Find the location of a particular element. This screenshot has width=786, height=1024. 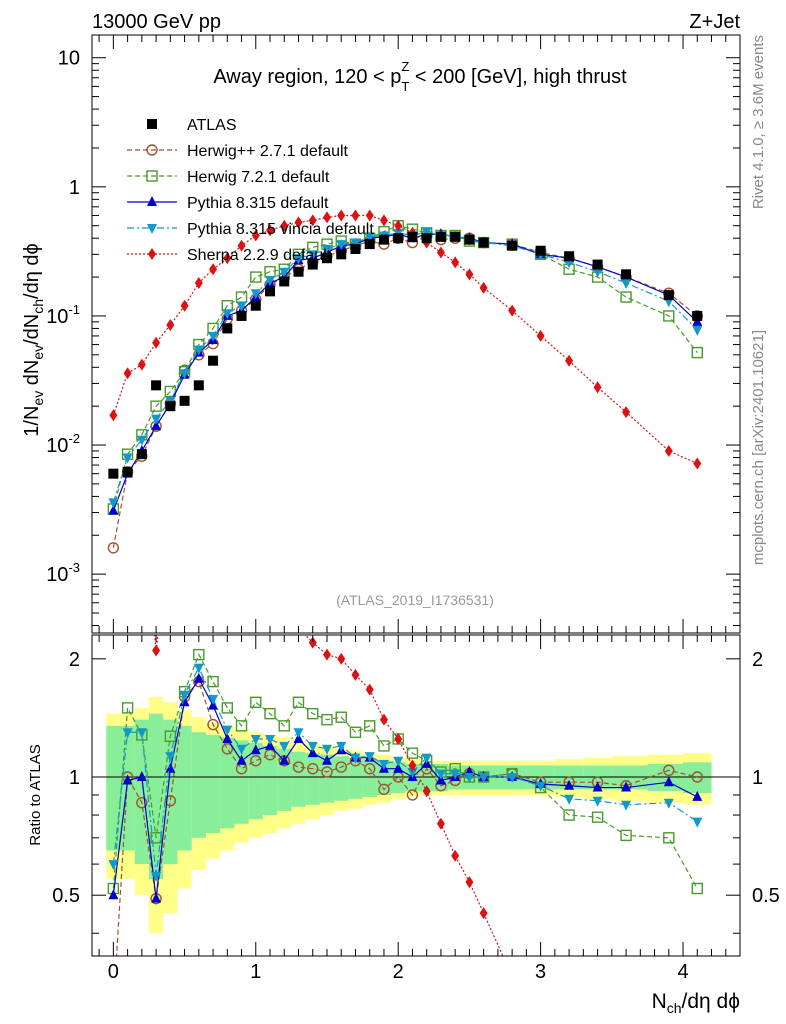

y-tick-exponent: -1 is located at coordinates (74, 309).